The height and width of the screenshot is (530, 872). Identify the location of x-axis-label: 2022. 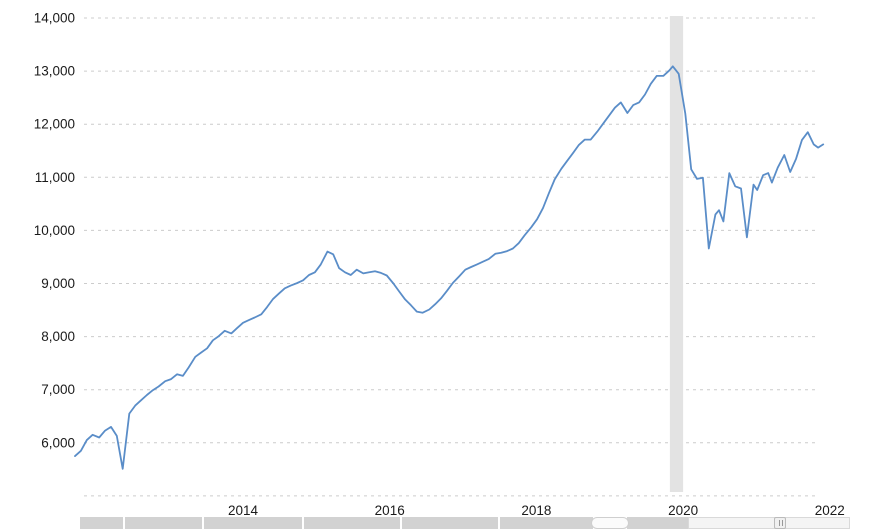
(830, 510).